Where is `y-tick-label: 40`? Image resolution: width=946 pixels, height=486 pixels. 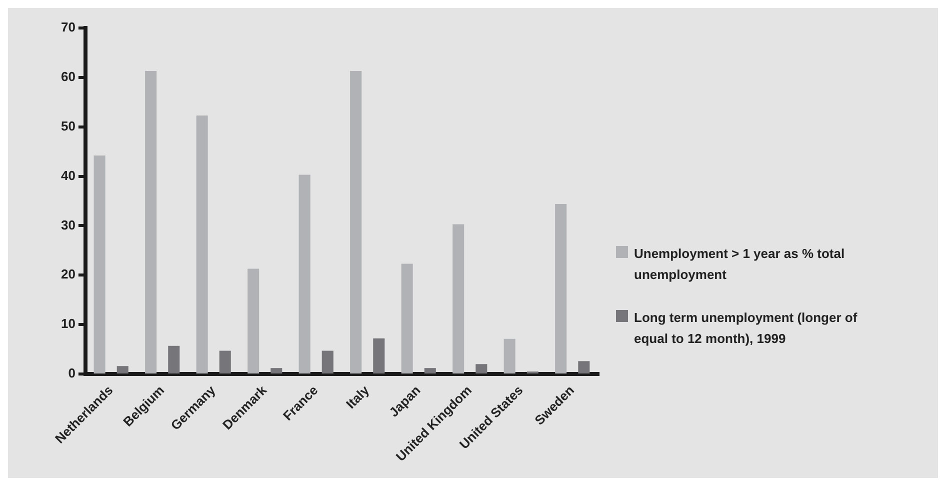
y-tick-label: 40 is located at coordinates (68, 175).